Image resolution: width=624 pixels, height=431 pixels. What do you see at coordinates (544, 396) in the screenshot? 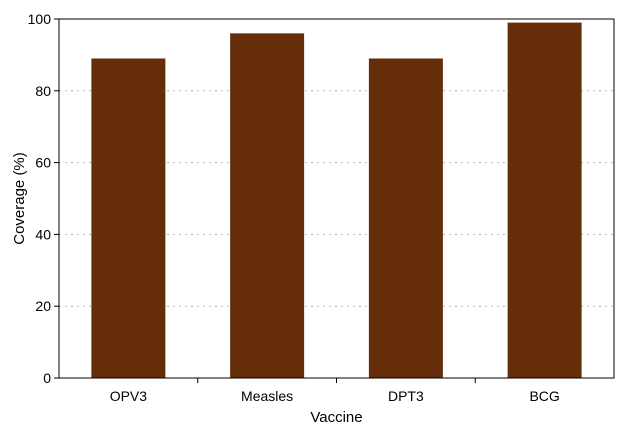
I see `x-tick-label-bcg: BCG` at bounding box center [544, 396].